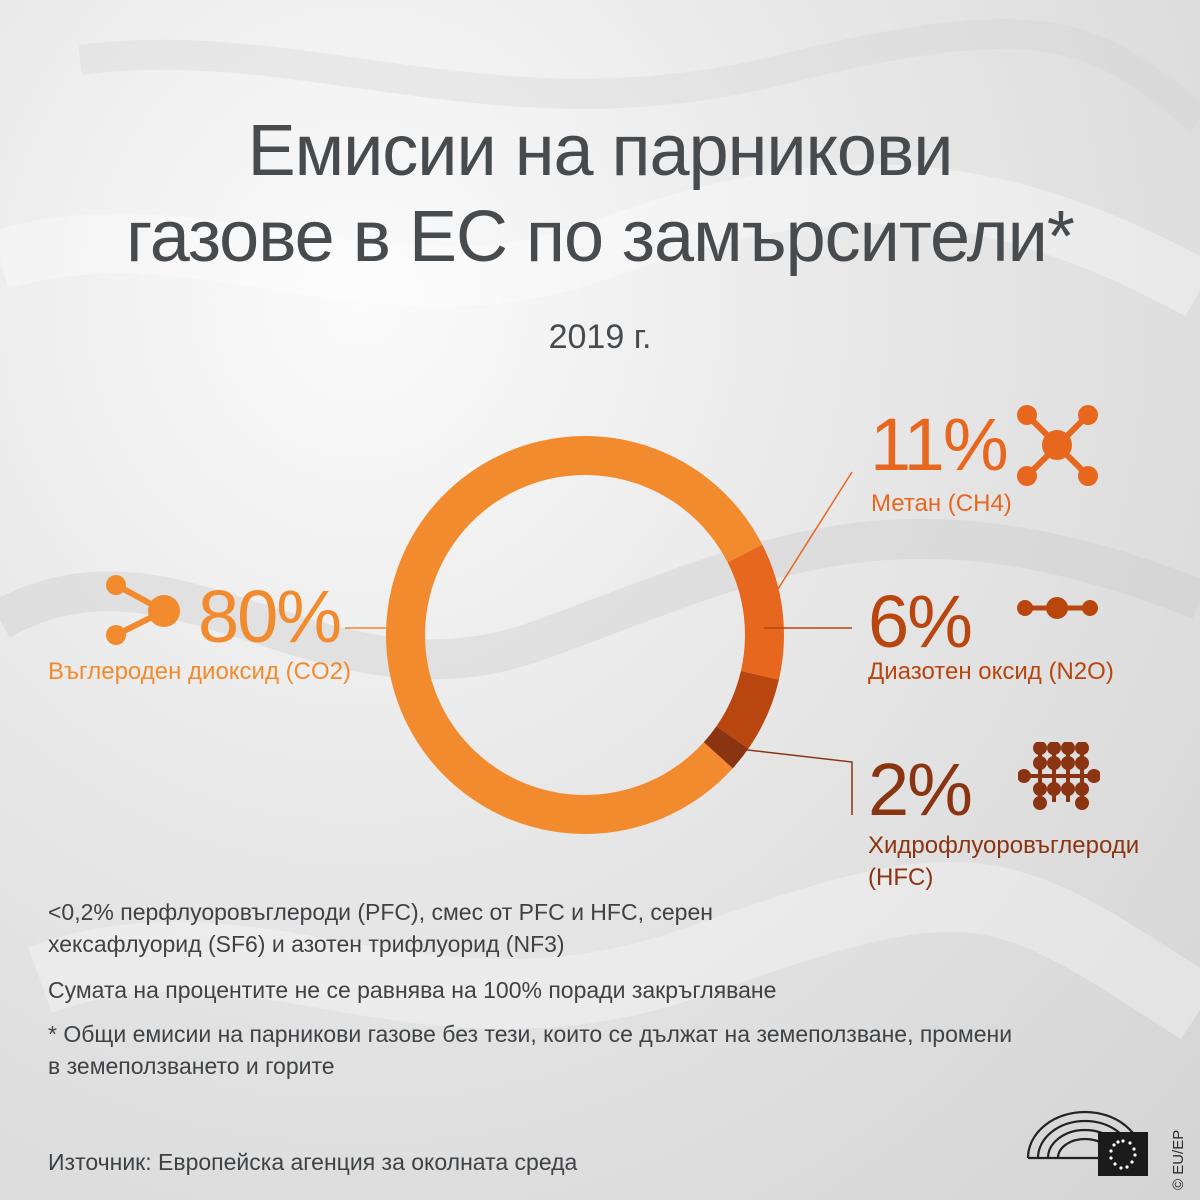 This screenshot has height=1200, width=1200. What do you see at coordinates (901, 877) in the screenshot?
I see `hfc-label-line-2: (HFC)` at bounding box center [901, 877].